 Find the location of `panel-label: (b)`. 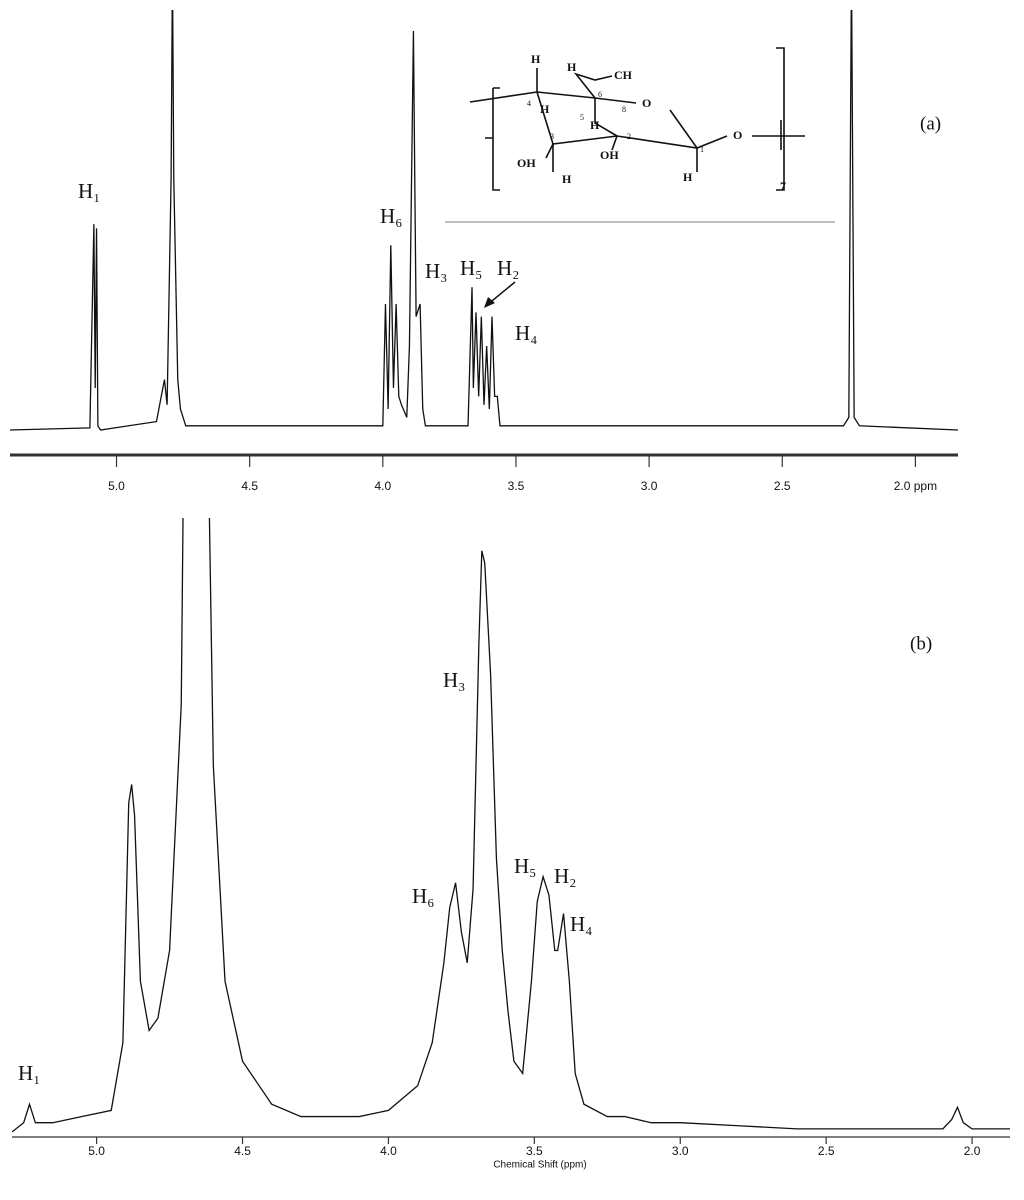

panel-label: (b) is located at coordinates (921, 643).